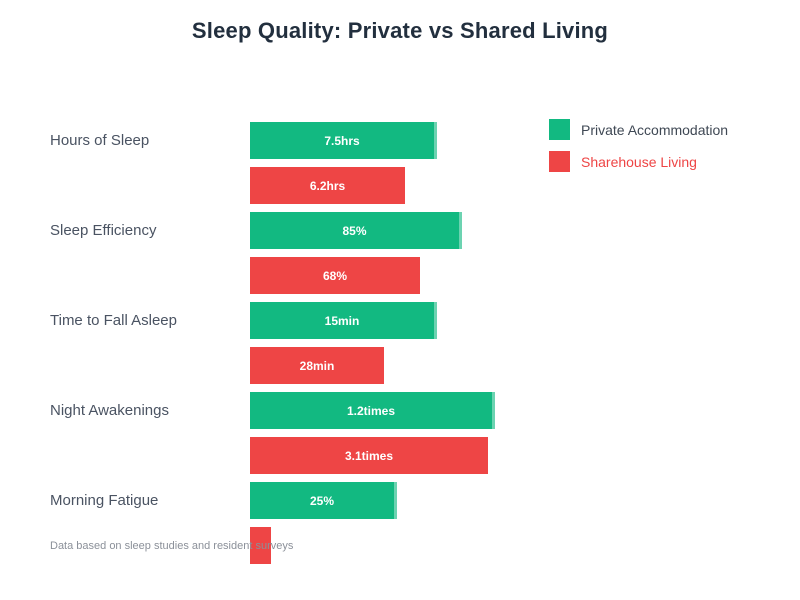 The width and height of the screenshot is (800, 600). I want to click on category-label: Sleep Efficiency, so click(103, 230).